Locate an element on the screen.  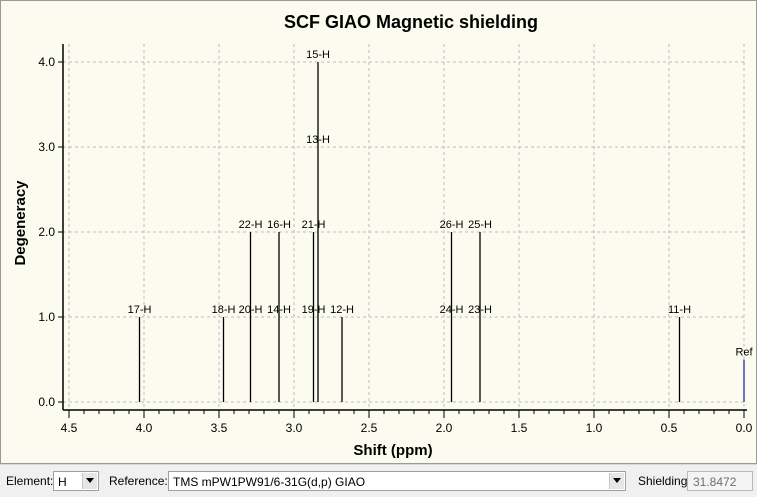
peak-label: 16-H is located at coordinates (279, 225).